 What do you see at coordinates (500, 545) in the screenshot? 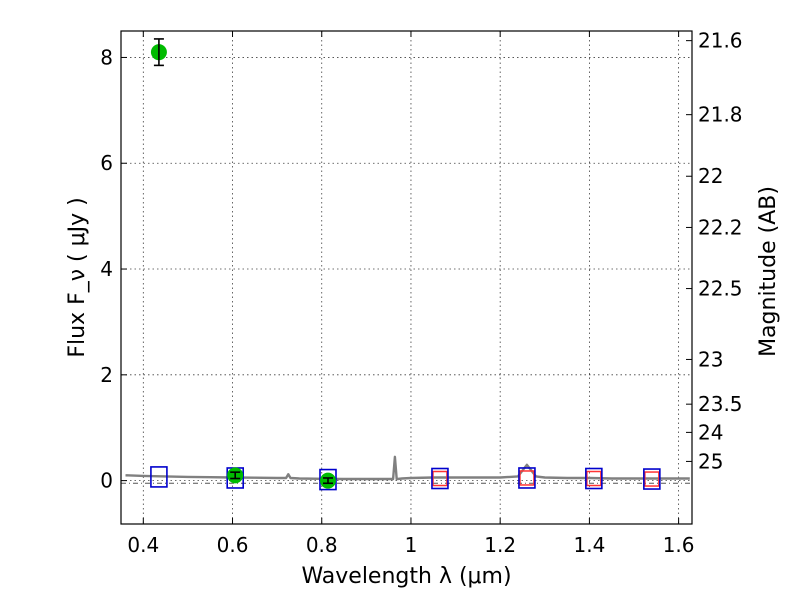
I see `x-tick-label: 1.2` at bounding box center [500, 545].